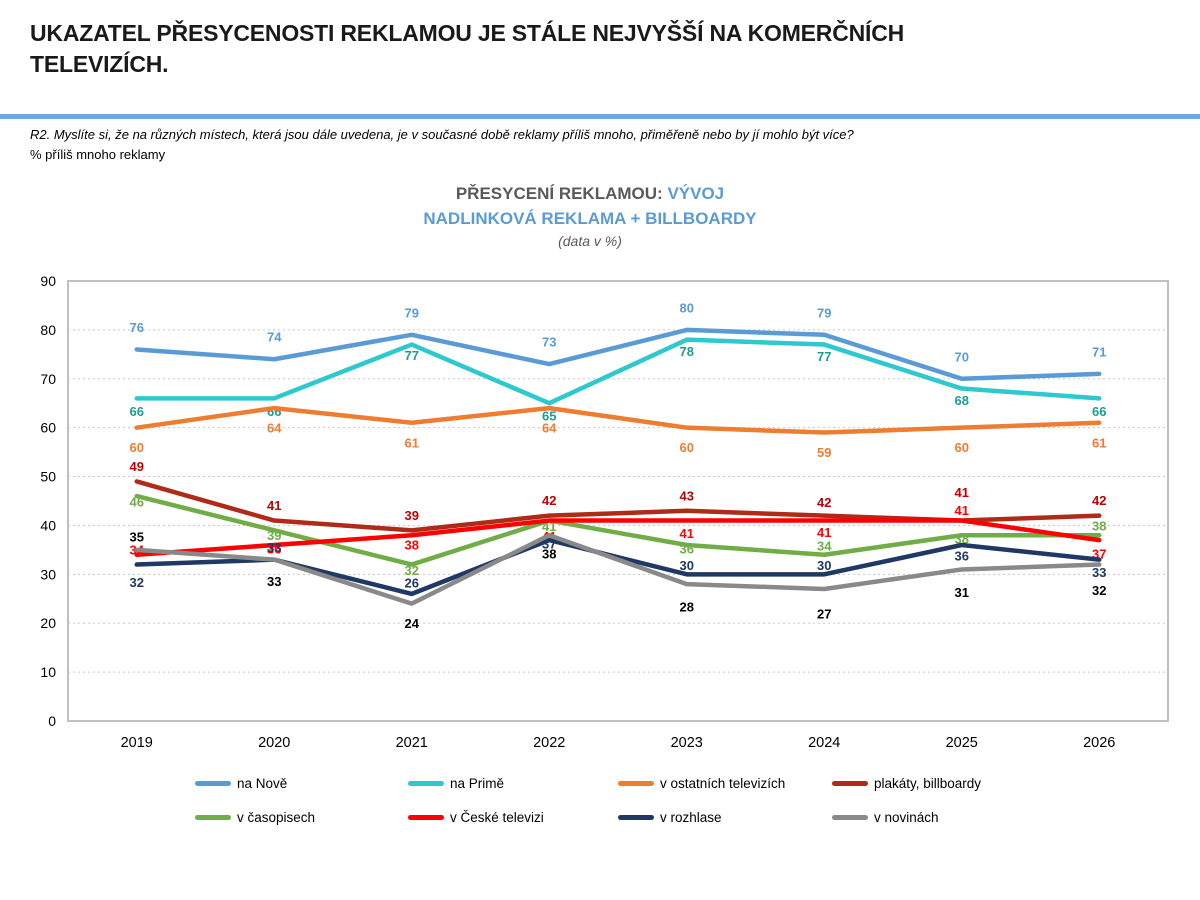 Image resolution: width=1200 pixels, height=900 pixels. What do you see at coordinates (687, 307) in the screenshot?
I see `data-label: 80` at bounding box center [687, 307].